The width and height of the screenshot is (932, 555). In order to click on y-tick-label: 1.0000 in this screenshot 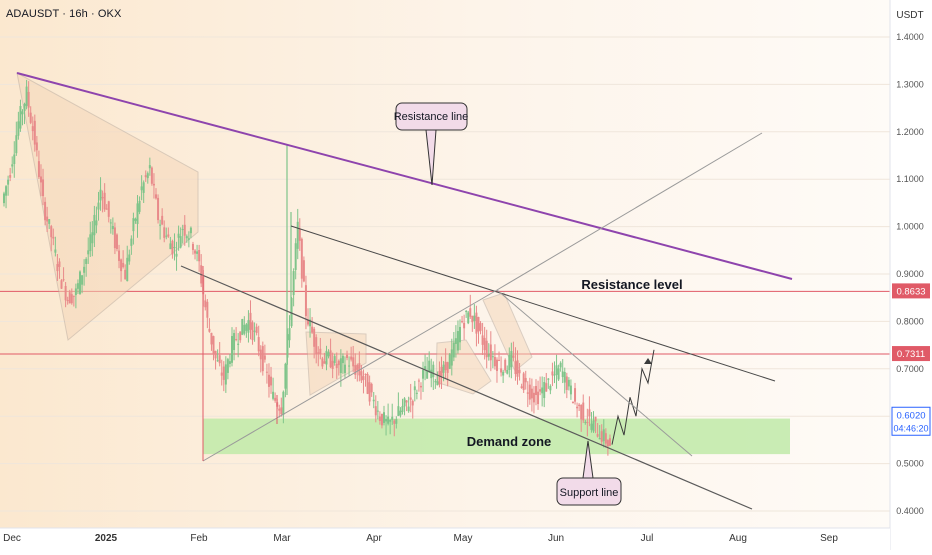, I will do `click(910, 227)`.